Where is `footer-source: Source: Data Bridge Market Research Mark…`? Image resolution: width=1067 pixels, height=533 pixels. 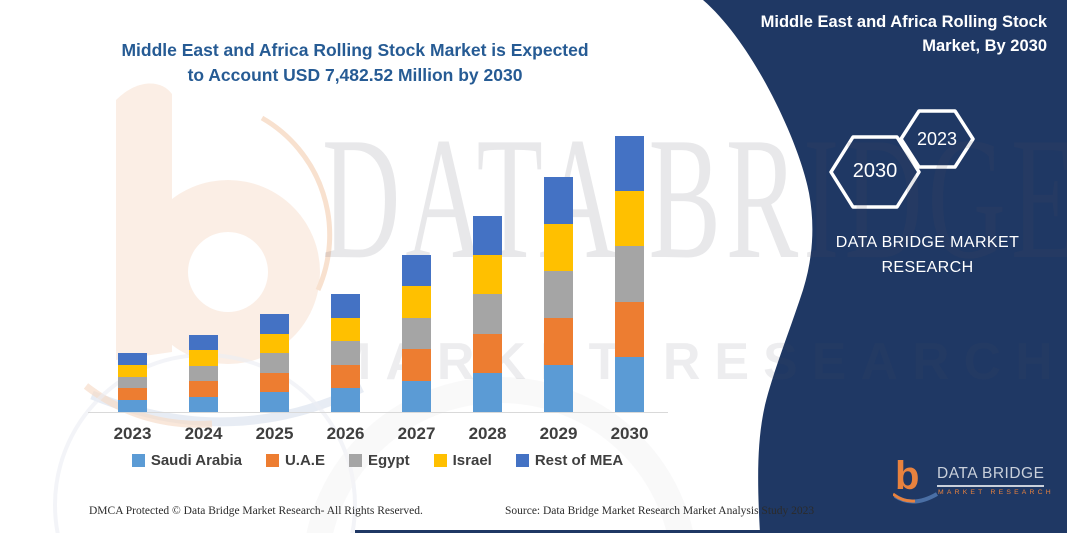
footer-source: Source: Data Bridge Market Research Mark… is located at coordinates (660, 511).